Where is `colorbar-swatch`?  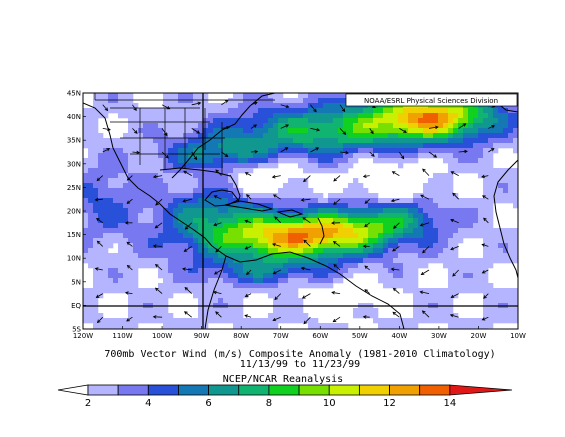 colorbar-swatch is located at coordinates (163, 390).